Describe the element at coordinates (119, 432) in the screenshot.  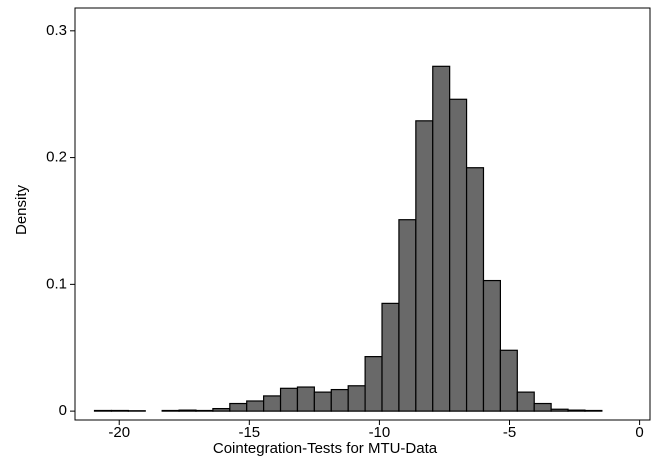
I see `x-tick-label: -20` at that location.